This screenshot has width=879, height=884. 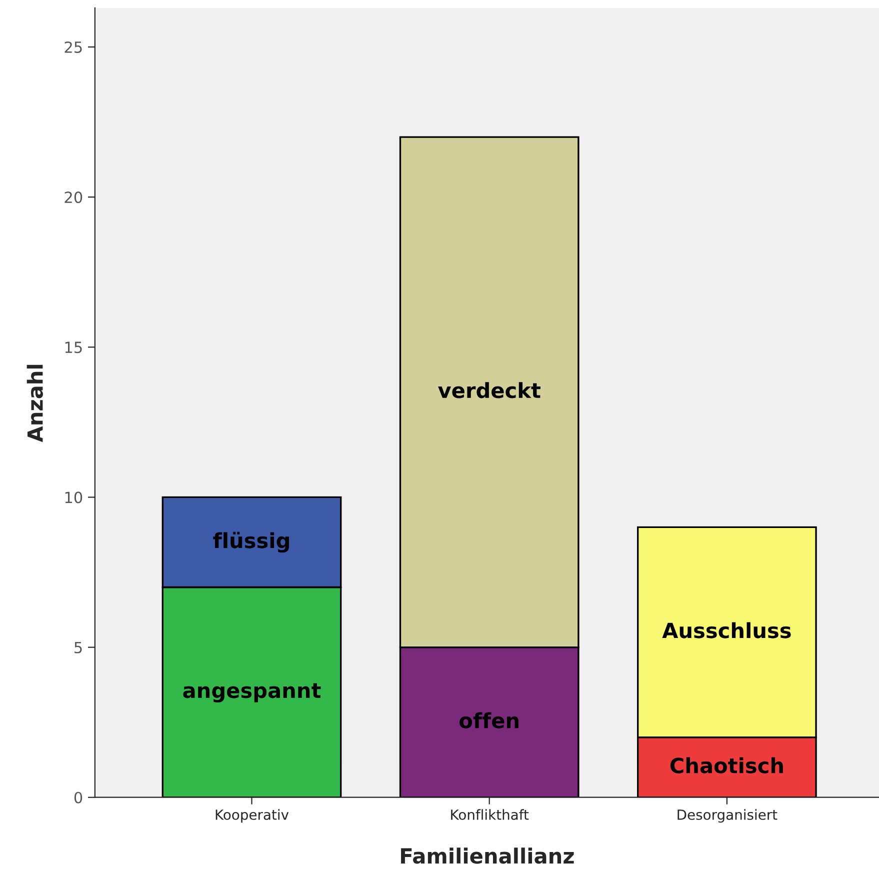 I want to click on series-label: offen, so click(x=489, y=720).